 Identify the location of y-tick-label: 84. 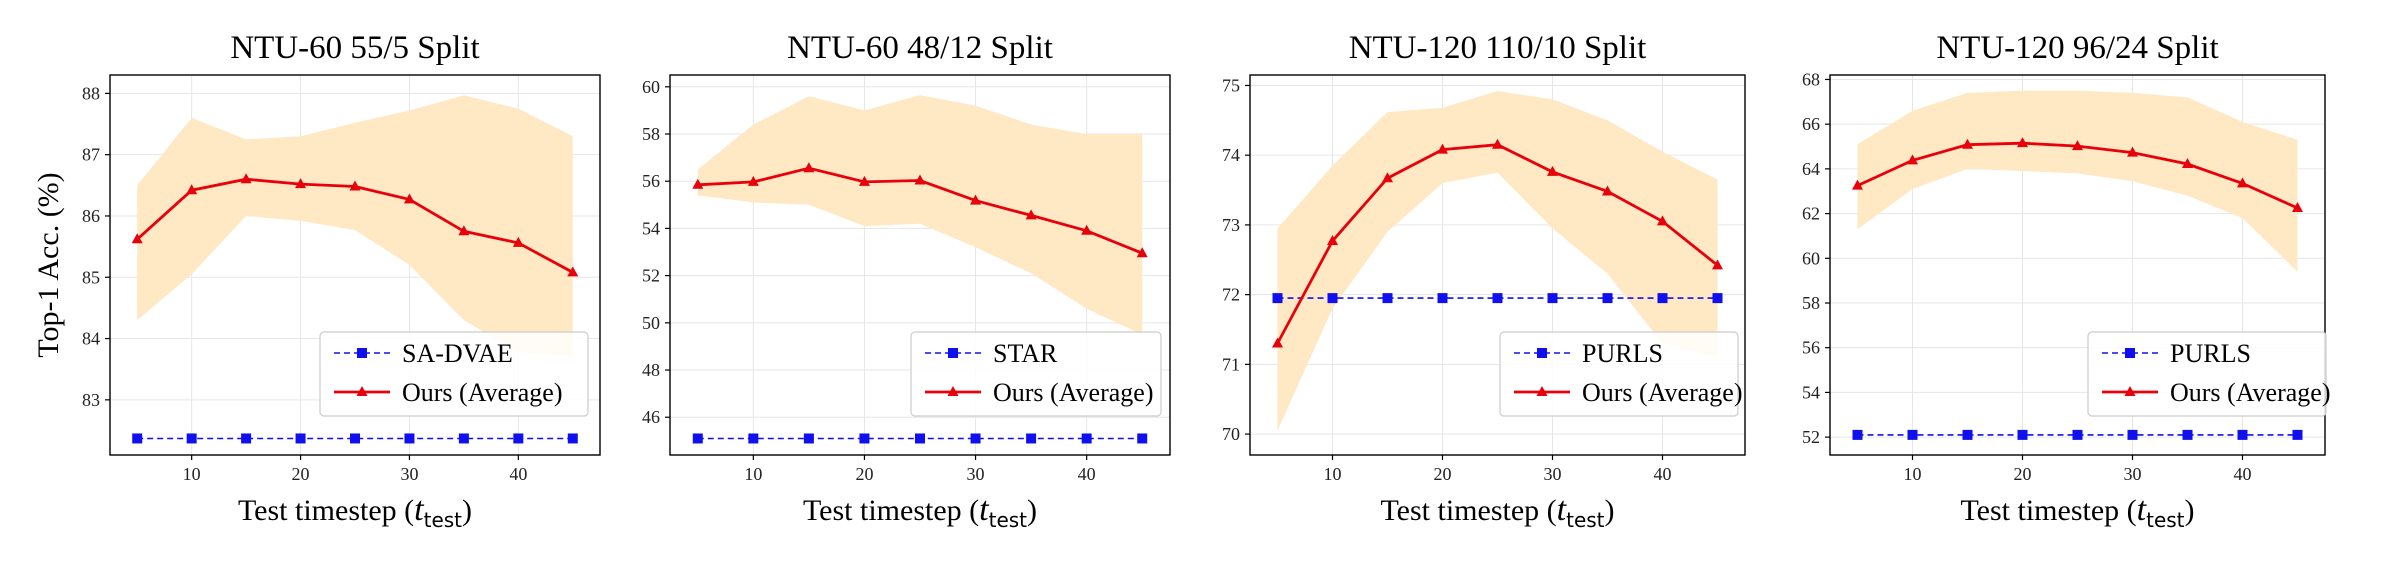
(91, 339).